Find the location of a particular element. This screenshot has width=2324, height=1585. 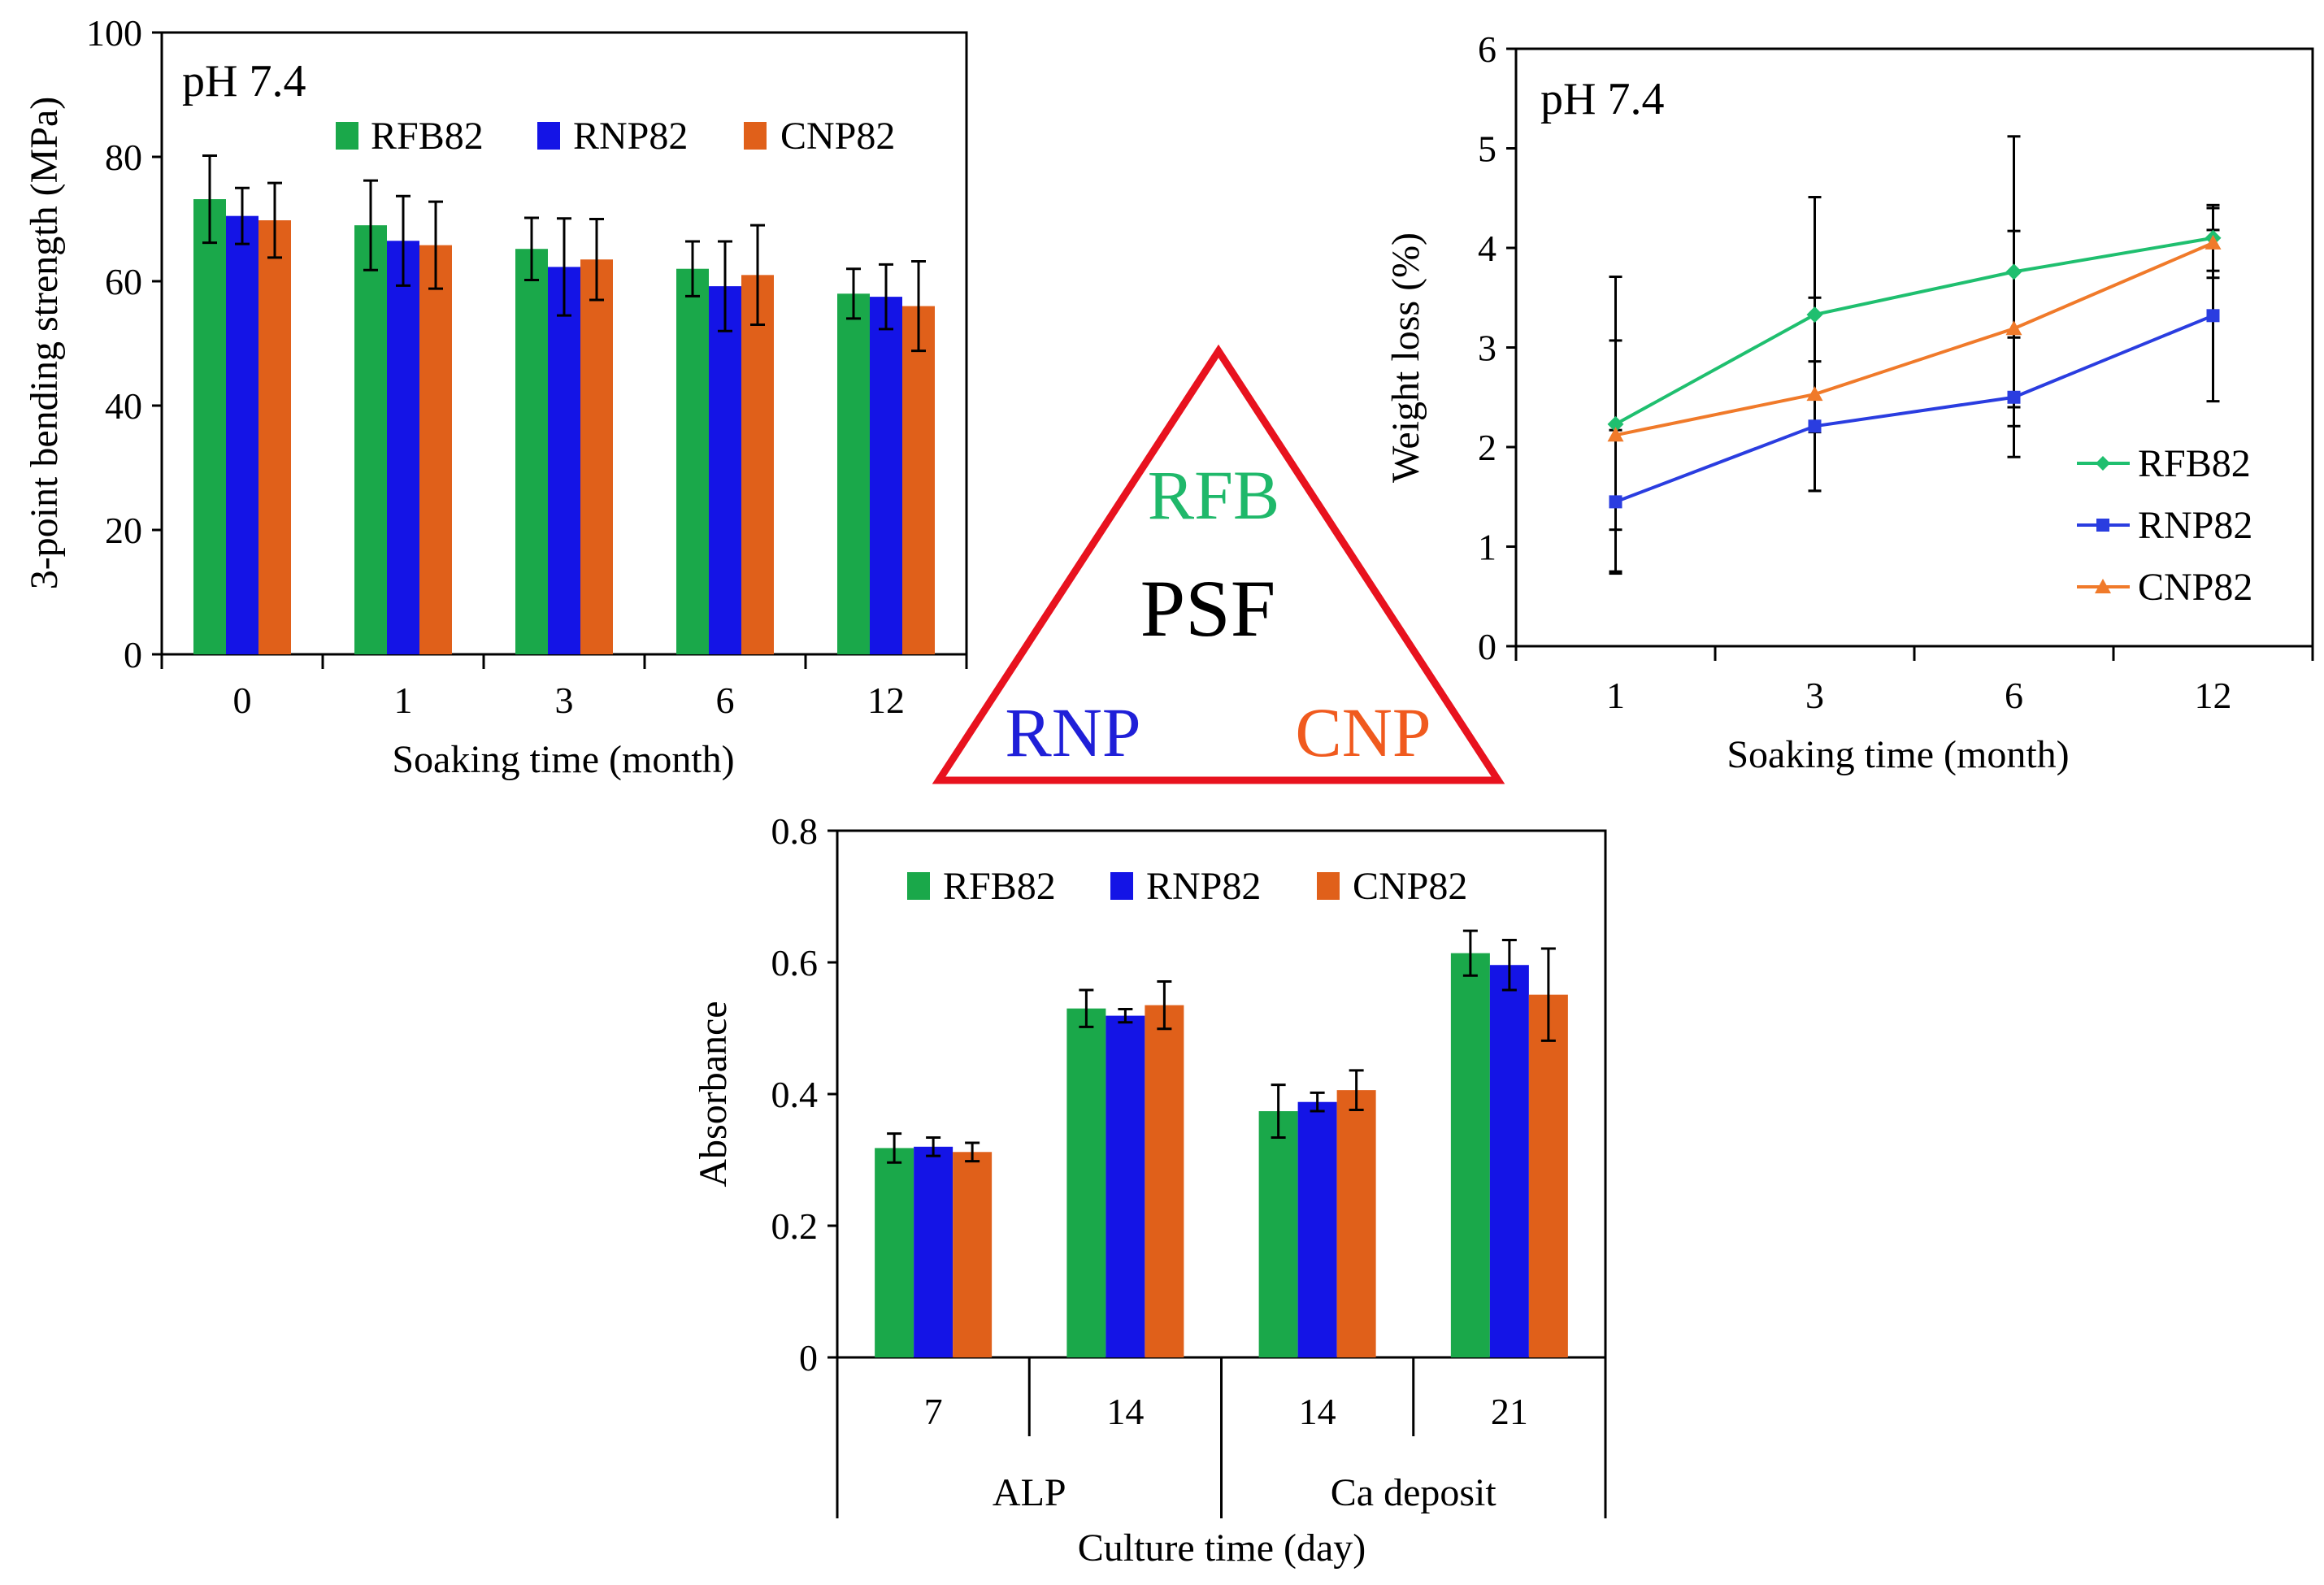

triangle-outline is located at coordinates (1218, 564).